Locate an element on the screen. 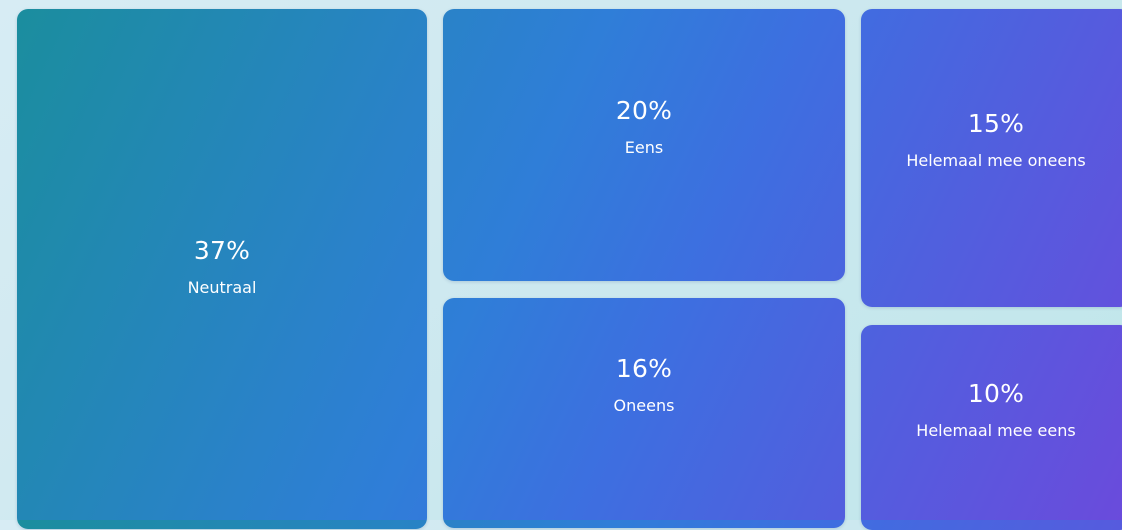 Image resolution: width=1122 pixels, height=530 pixels. treemap-tile-label: Helemaal mee oneens is located at coordinates (996, 160).